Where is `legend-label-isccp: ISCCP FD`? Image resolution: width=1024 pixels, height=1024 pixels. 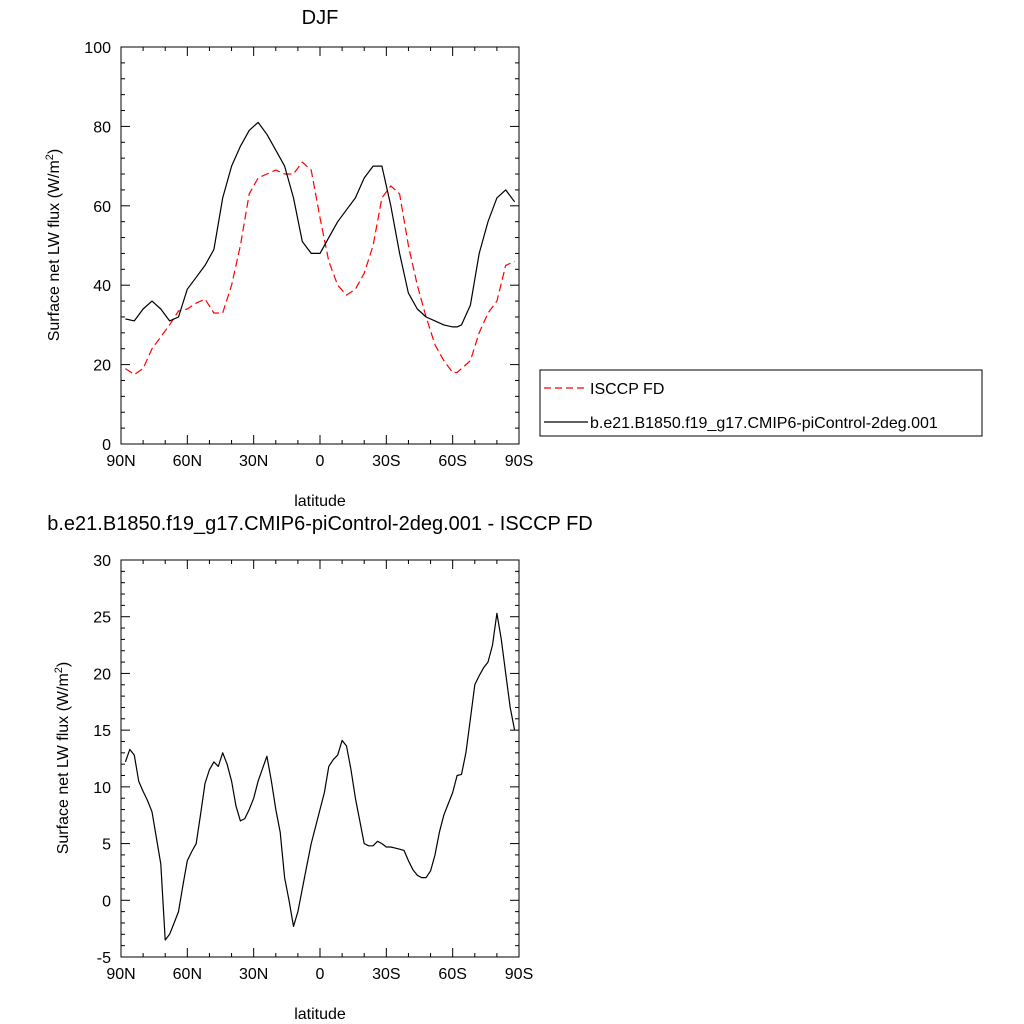
legend-label-isccp: ISCCP FD is located at coordinates (627, 389).